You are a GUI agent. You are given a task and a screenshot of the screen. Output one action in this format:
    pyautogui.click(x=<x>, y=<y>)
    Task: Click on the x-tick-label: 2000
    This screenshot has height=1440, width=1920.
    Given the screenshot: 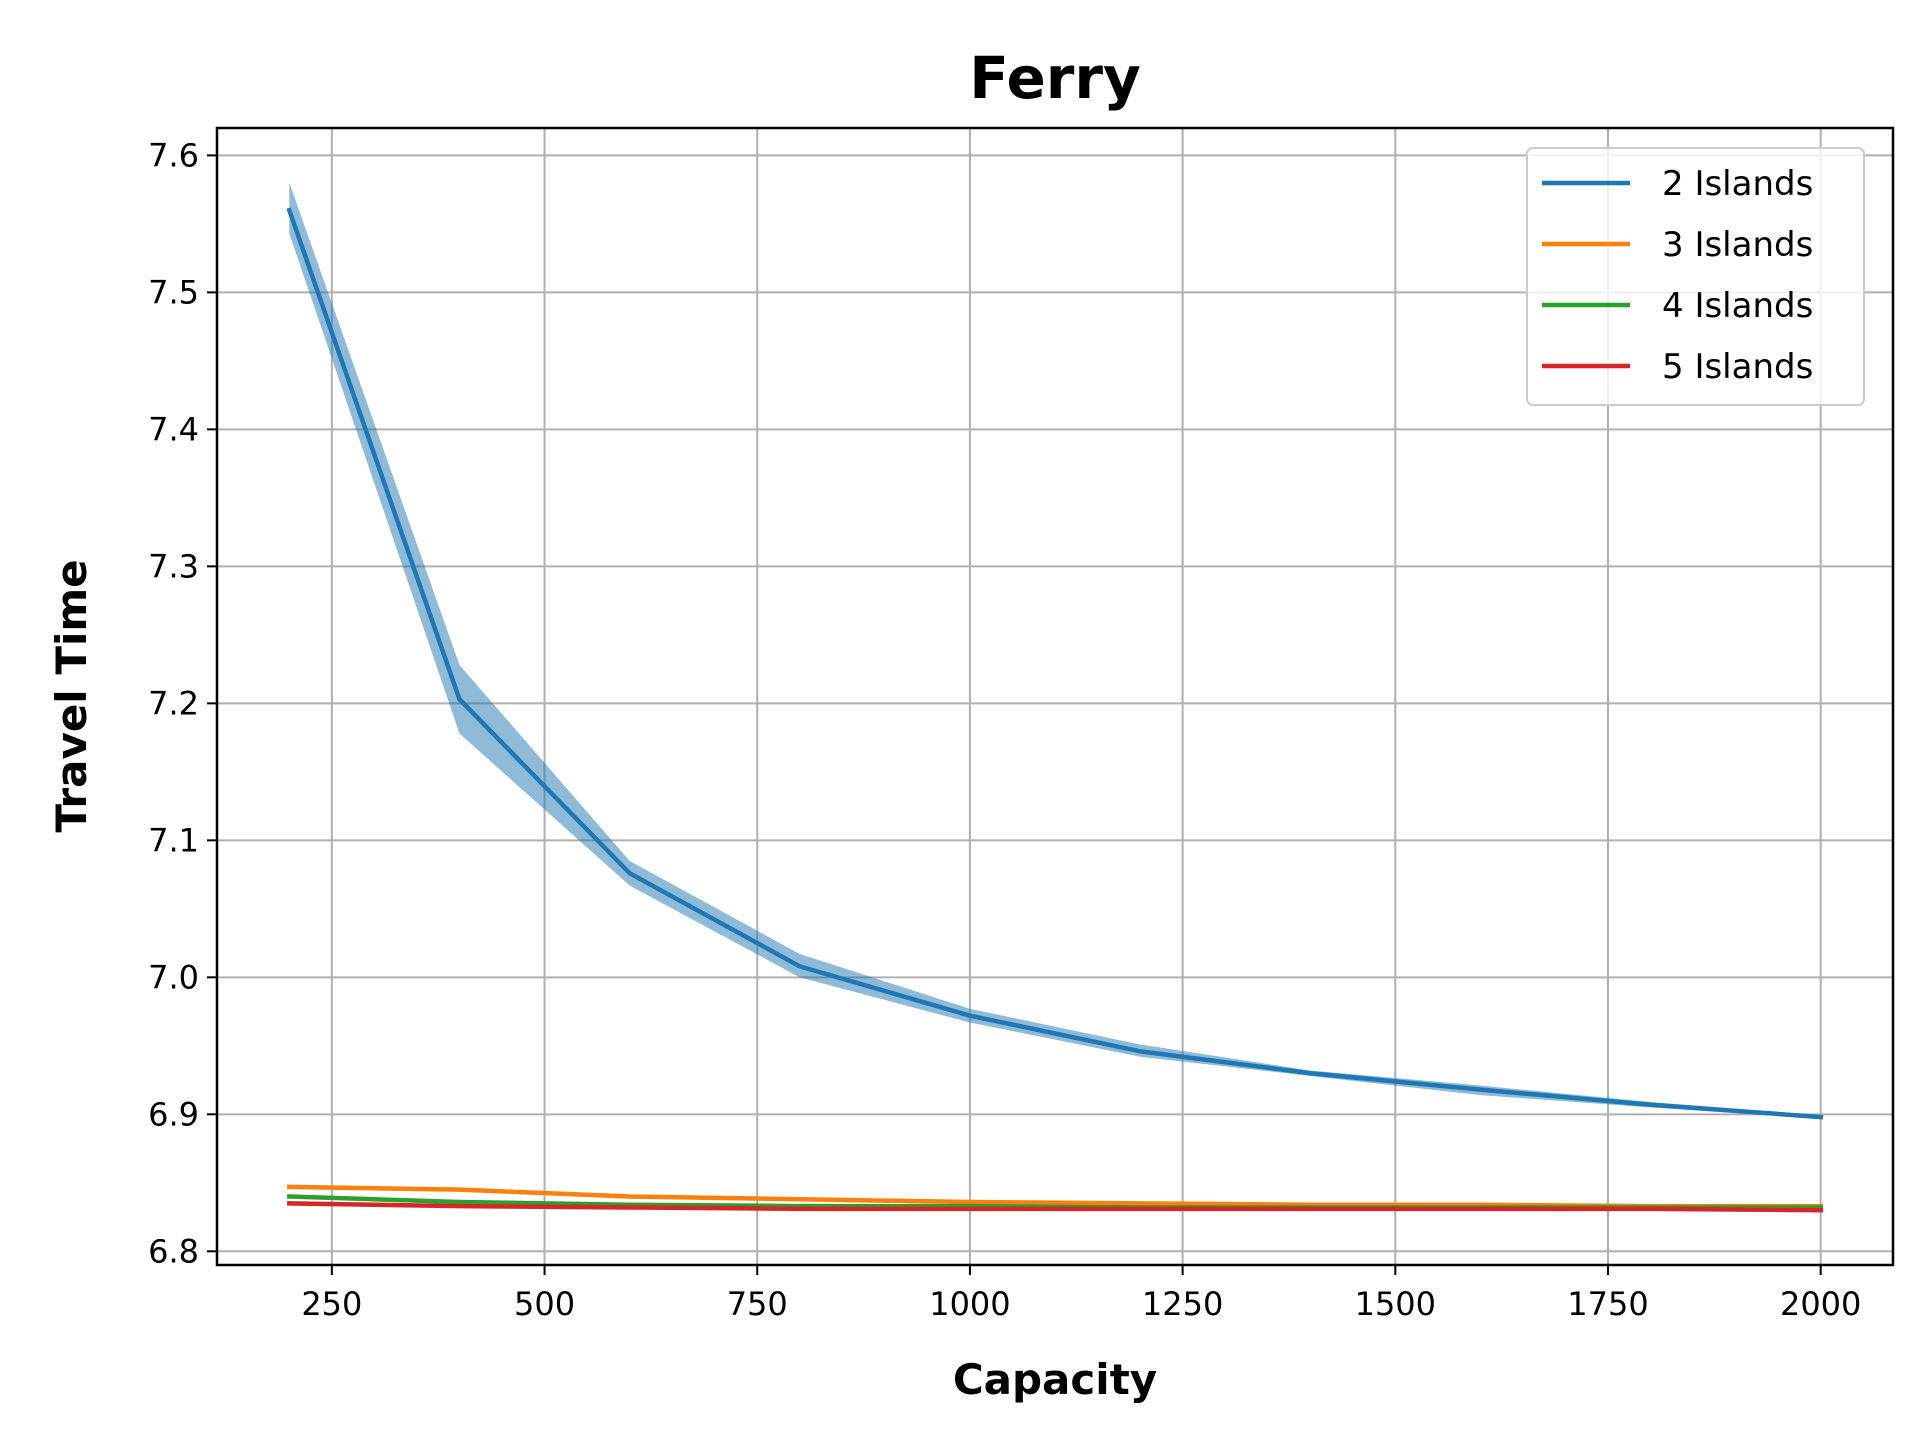 What is the action you would take?
    pyautogui.click(x=1820, y=1304)
    